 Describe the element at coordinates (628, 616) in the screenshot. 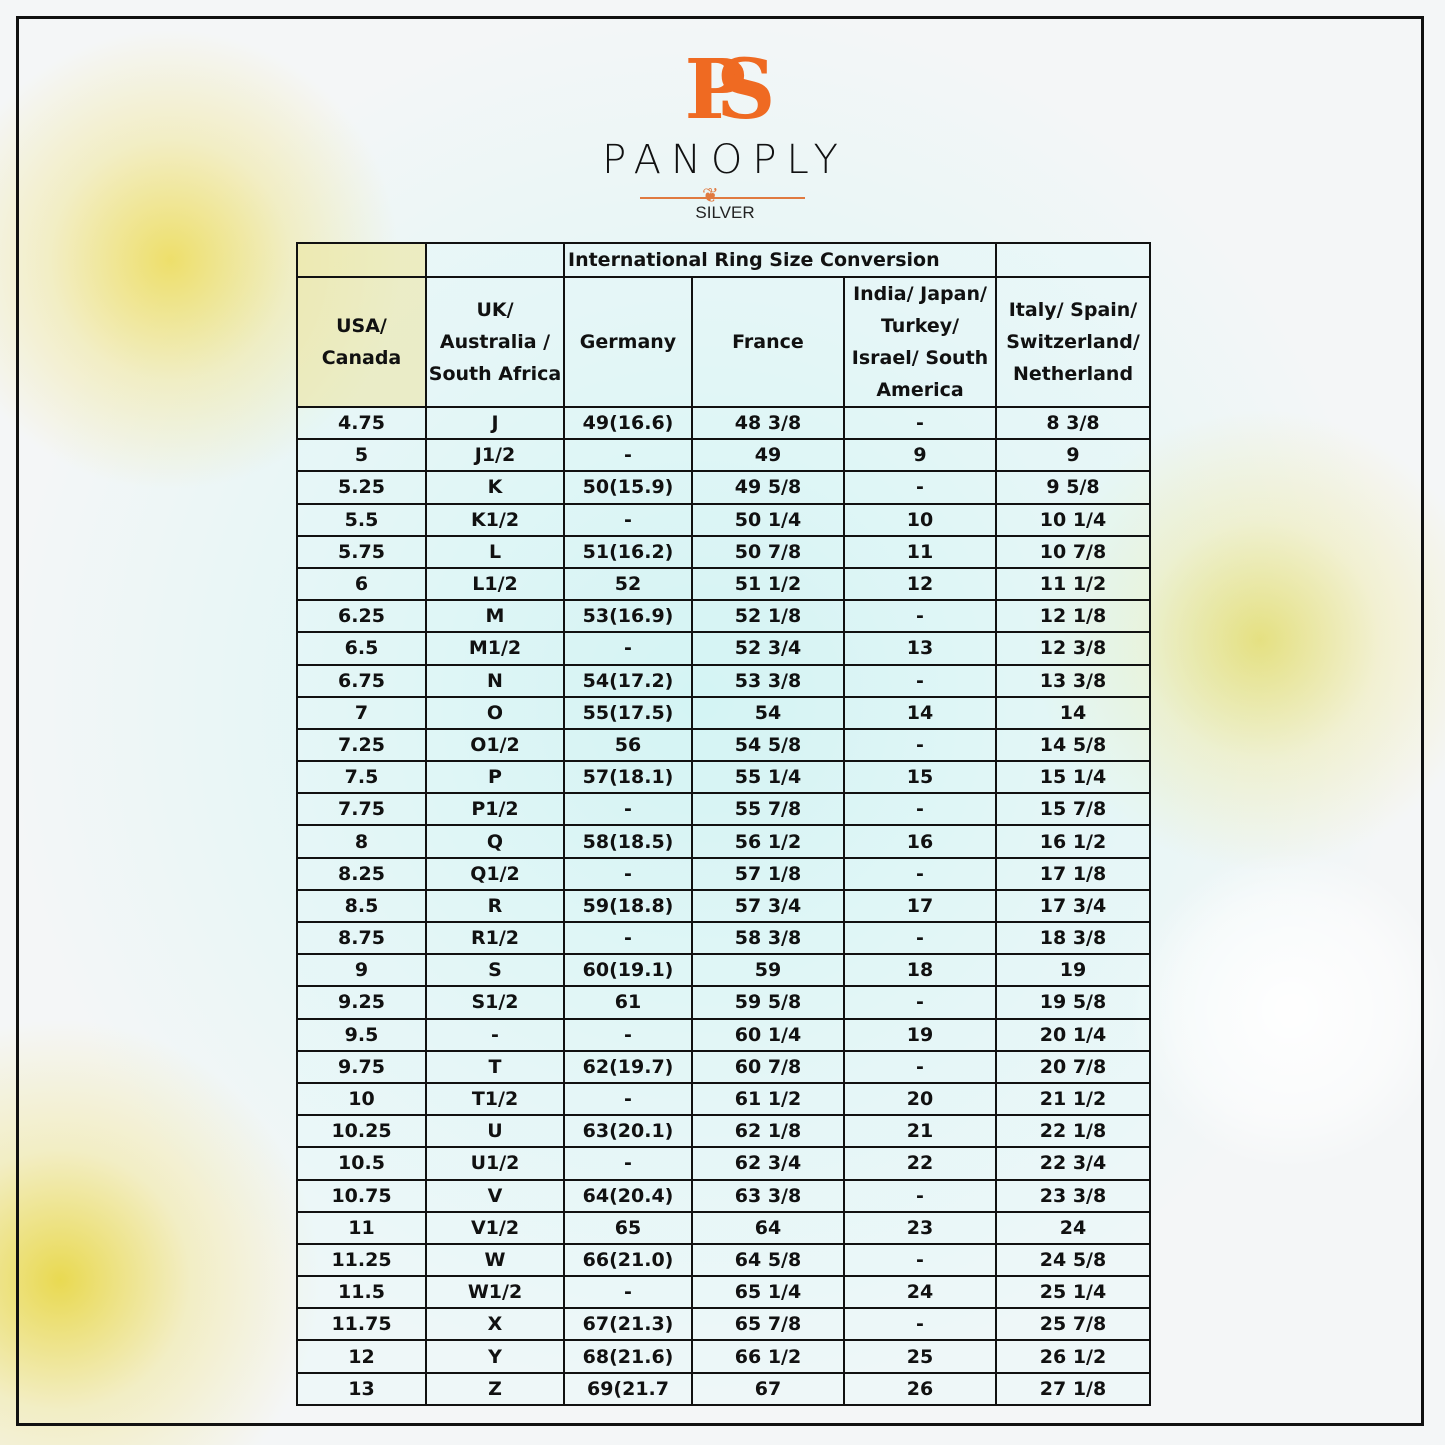

I see `cell-germany: 53(16.9)` at that location.